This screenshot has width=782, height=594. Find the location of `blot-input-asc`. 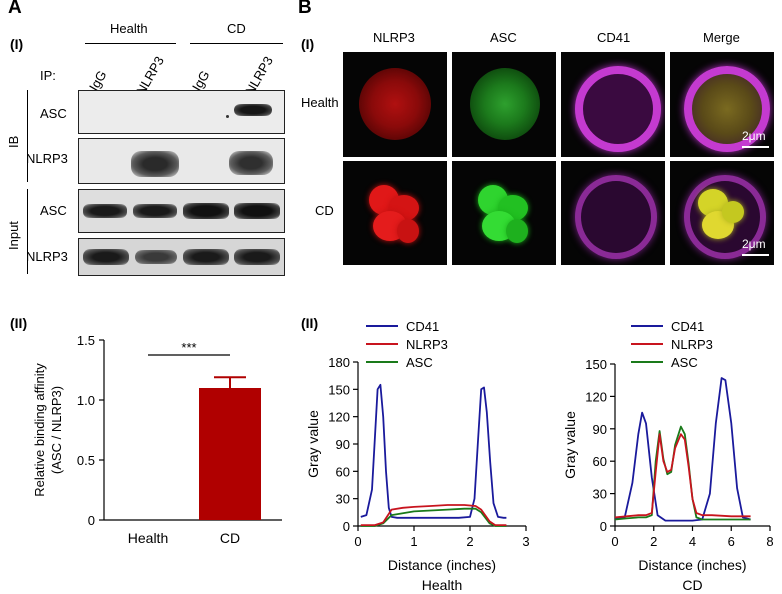

blot-input-asc is located at coordinates (181, 211).